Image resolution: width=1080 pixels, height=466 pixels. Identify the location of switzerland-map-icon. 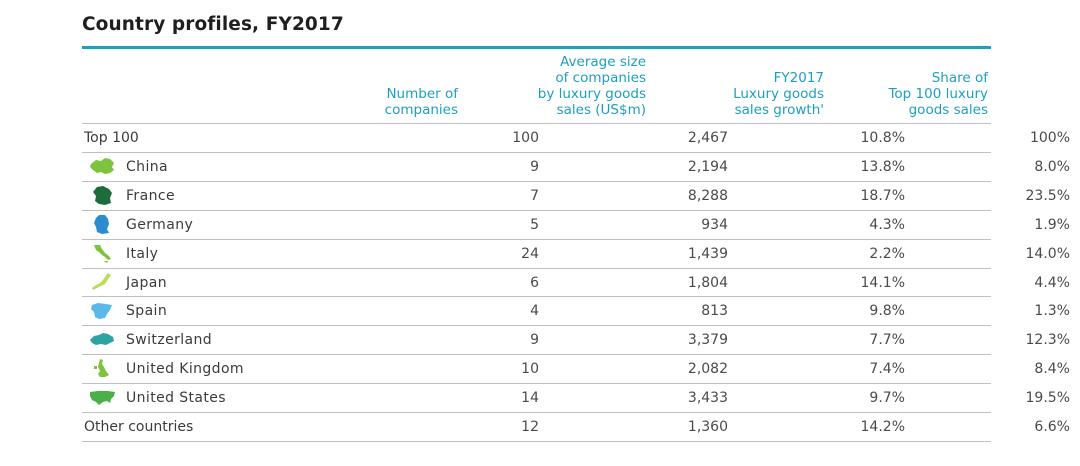
(102, 339).